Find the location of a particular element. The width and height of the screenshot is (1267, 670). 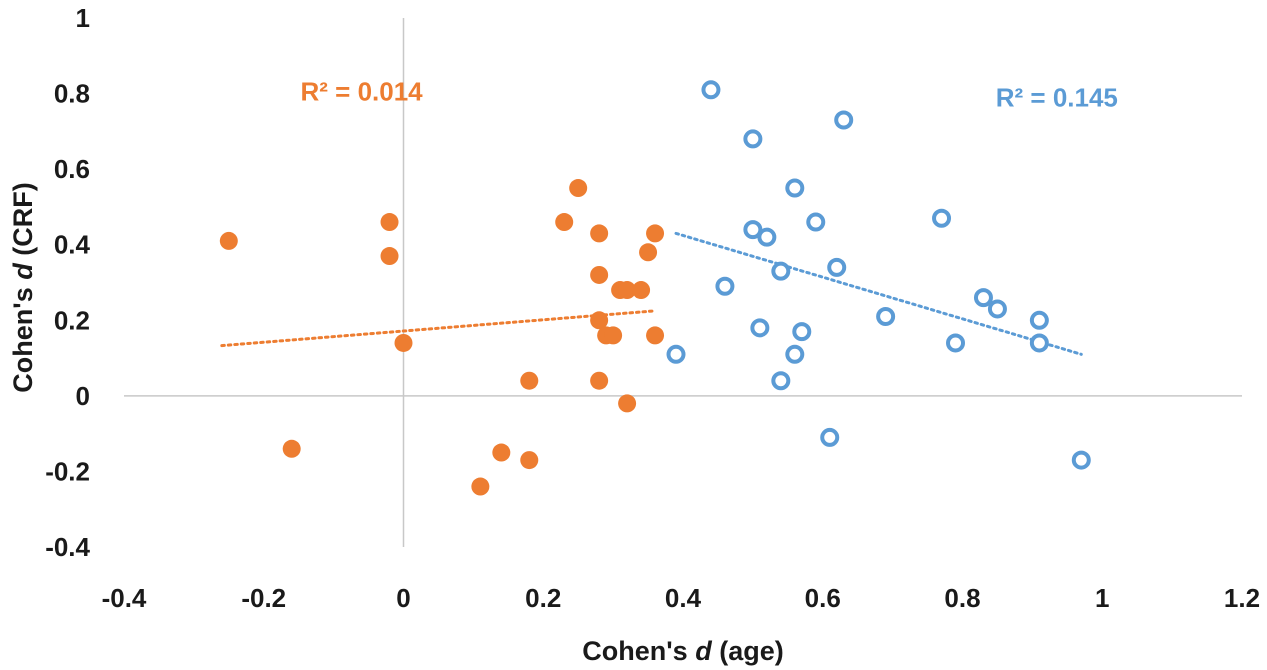

orange-trendline is located at coordinates (438, 328).